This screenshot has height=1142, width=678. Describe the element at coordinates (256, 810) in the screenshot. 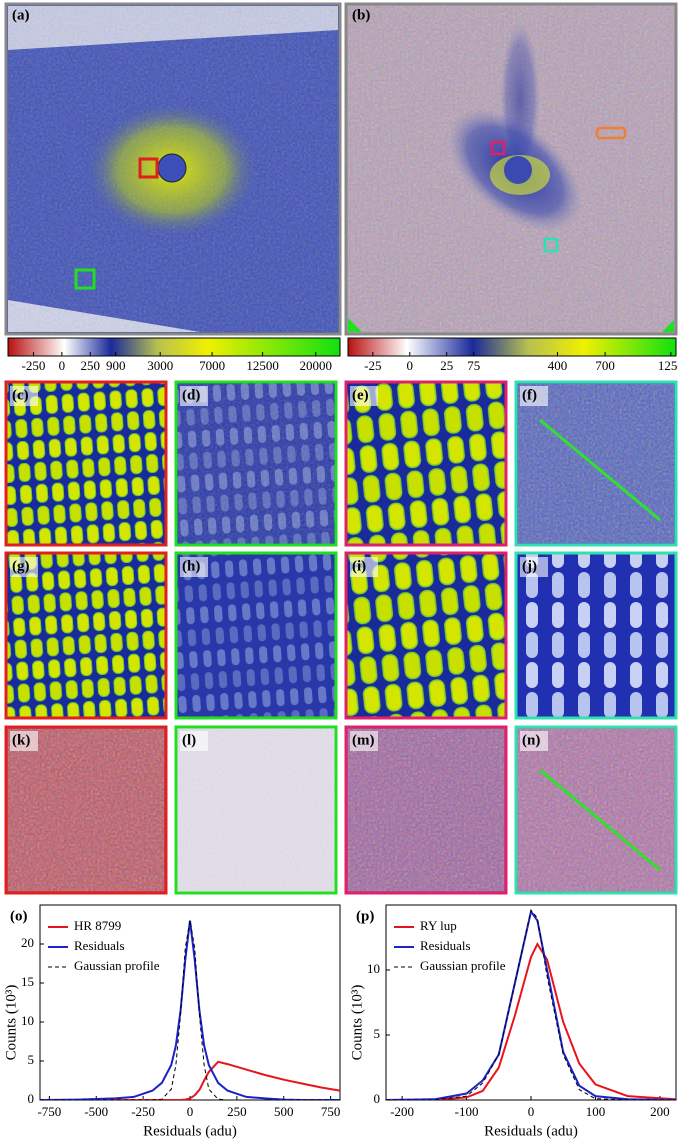

I see `panel-l` at that location.